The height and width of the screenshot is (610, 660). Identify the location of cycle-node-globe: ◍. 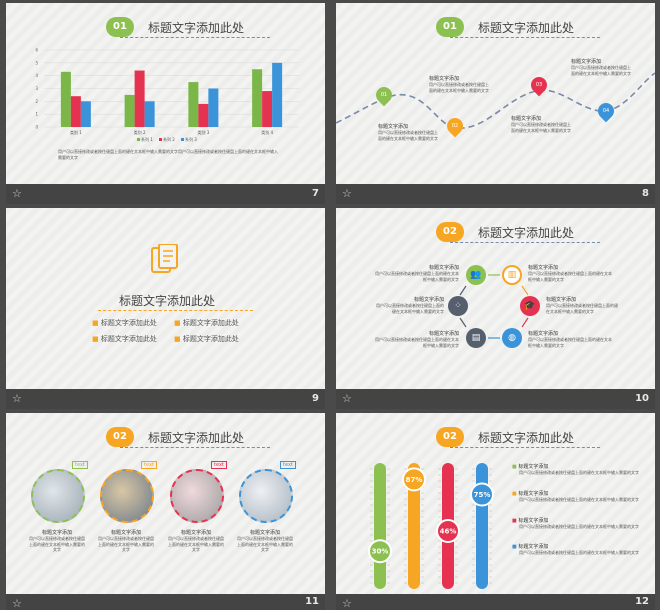
(512, 338).